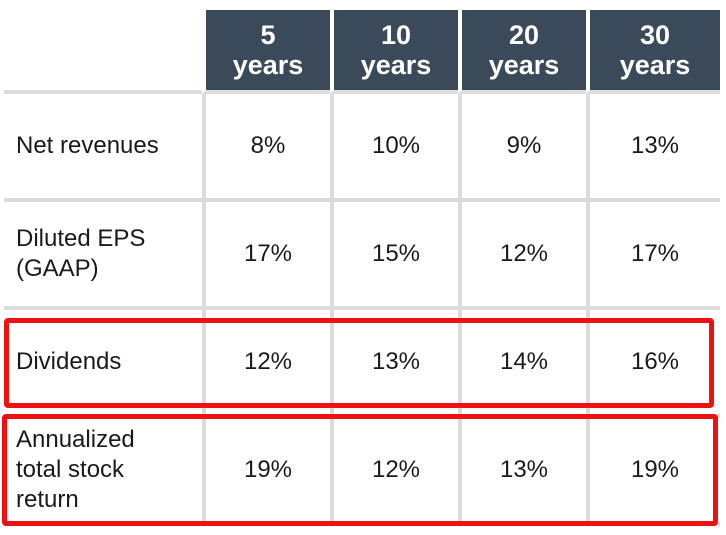  What do you see at coordinates (524, 35) in the screenshot?
I see `header-20-years-number: 20` at bounding box center [524, 35].